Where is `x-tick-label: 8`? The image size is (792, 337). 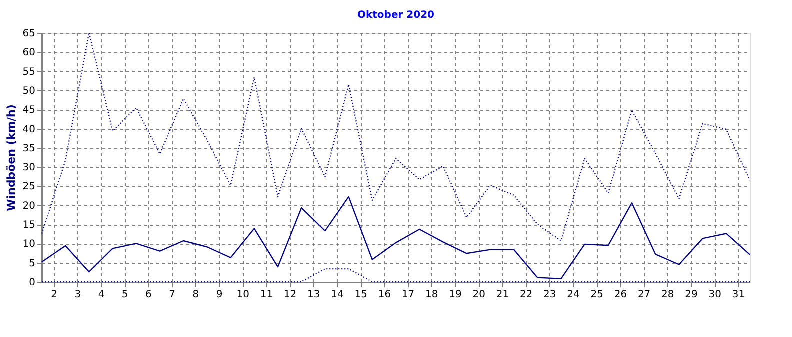
x-tick-label: 8 is located at coordinates (196, 295).